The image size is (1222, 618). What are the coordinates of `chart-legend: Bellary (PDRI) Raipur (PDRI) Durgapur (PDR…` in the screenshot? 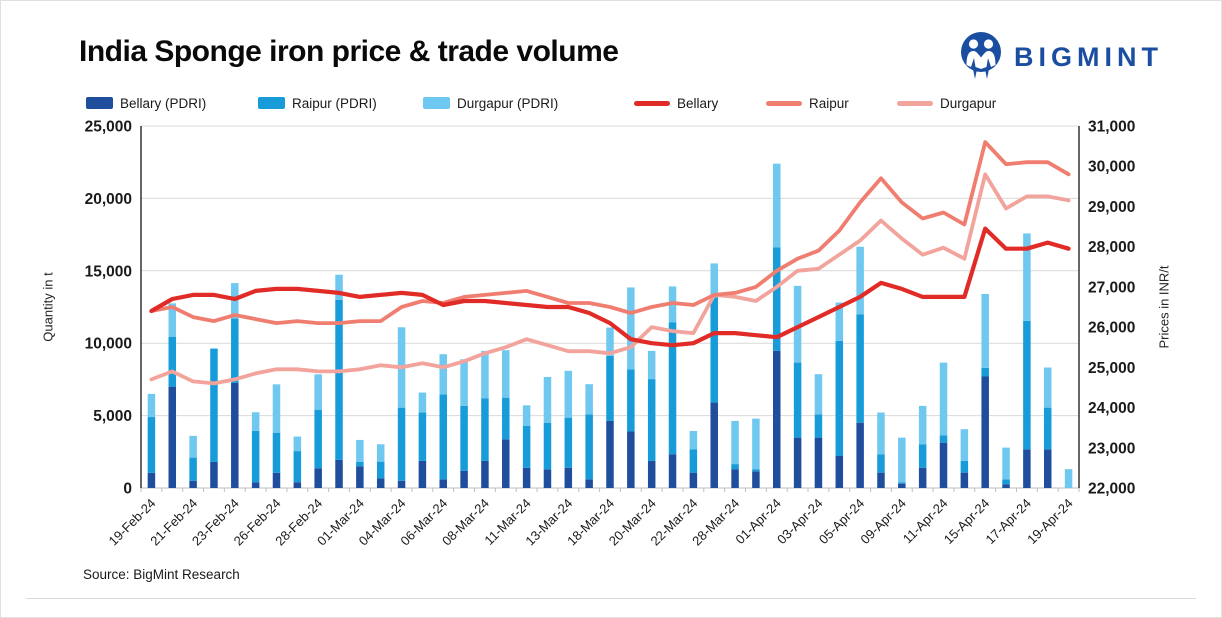 It's located at (611, 103).